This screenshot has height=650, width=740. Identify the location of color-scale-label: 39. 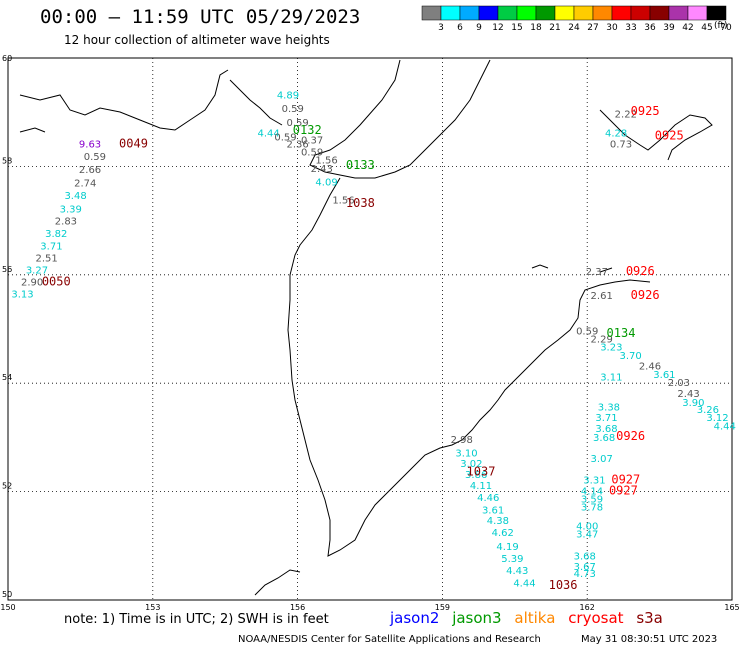
(669, 28).